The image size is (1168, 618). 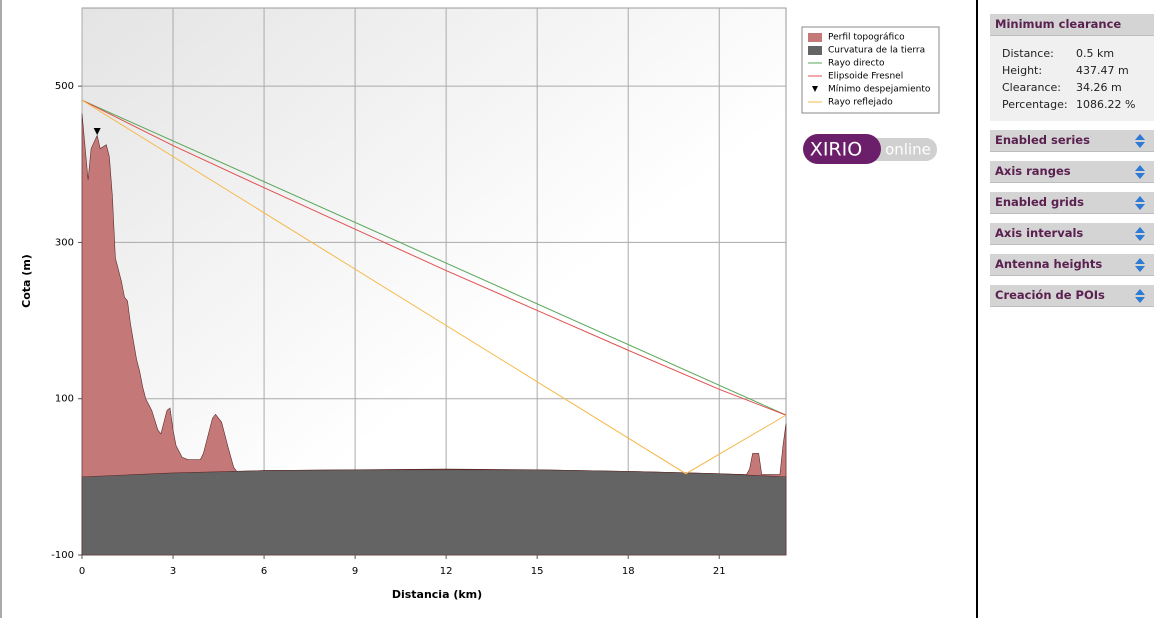 What do you see at coordinates (1039, 233) in the screenshot?
I see `section-title: Axis intervals` at bounding box center [1039, 233].